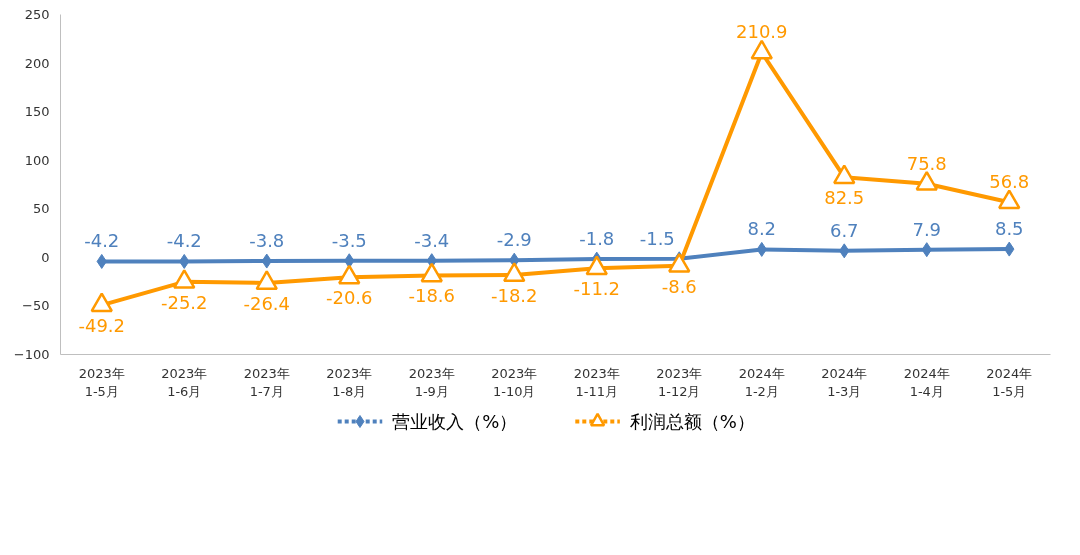 The image size is (1080, 555). I want to click on y-tick-label: 250, so click(37, 14).